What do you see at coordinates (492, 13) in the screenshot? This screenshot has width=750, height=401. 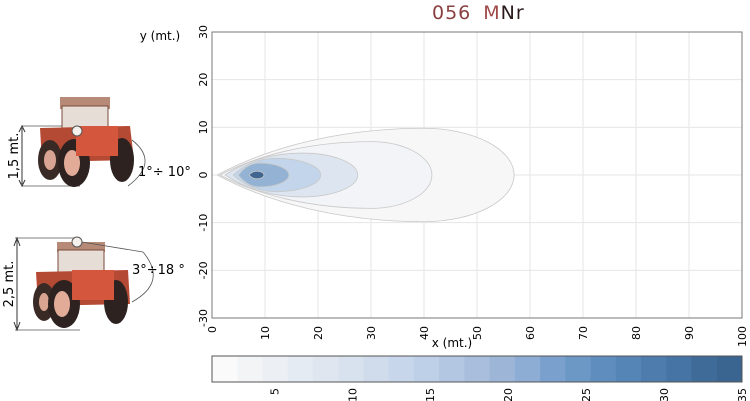 I see `title-m: M` at bounding box center [492, 13].